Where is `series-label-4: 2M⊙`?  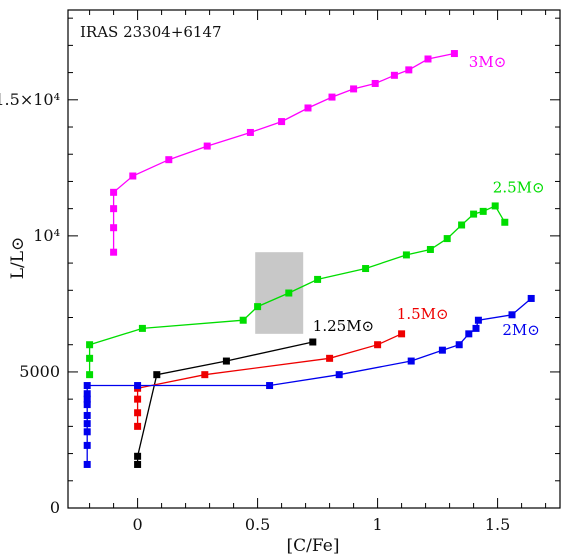
series-label-4: 2M⊙ is located at coordinates (520, 330).